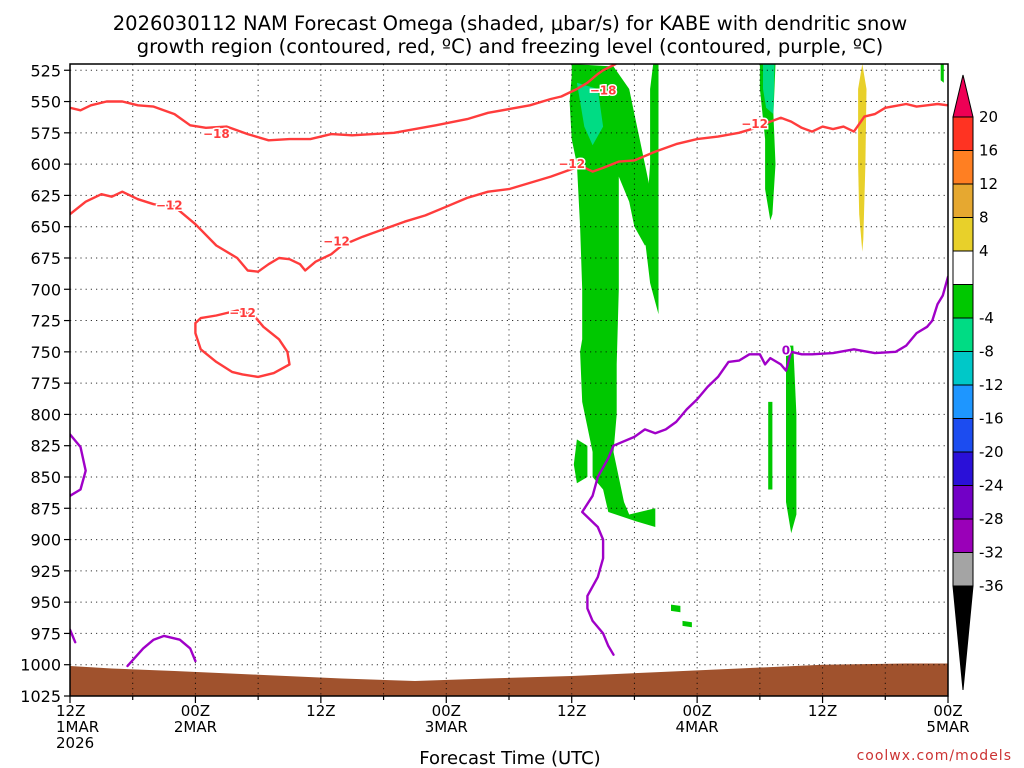  Describe the element at coordinates (40, 696) in the screenshot. I see `ytick-label-1025: 1025` at that location.